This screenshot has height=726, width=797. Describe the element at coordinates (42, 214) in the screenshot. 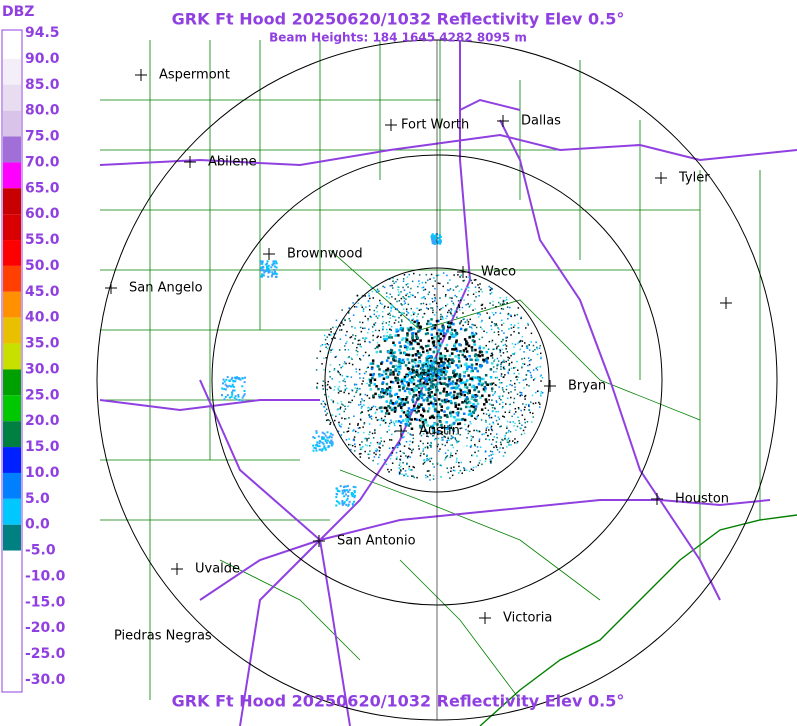

I see `legend-label: 60.0` at that location.